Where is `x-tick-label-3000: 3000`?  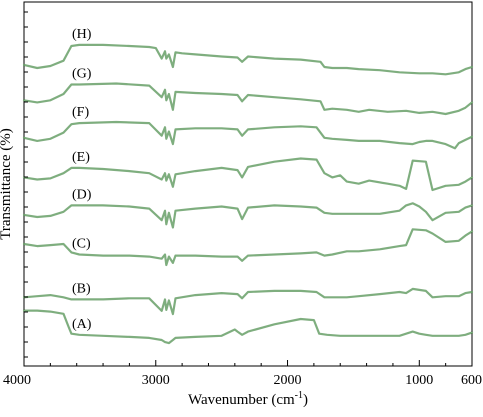 x-tick-label-3000: 3000 is located at coordinates (156, 380).